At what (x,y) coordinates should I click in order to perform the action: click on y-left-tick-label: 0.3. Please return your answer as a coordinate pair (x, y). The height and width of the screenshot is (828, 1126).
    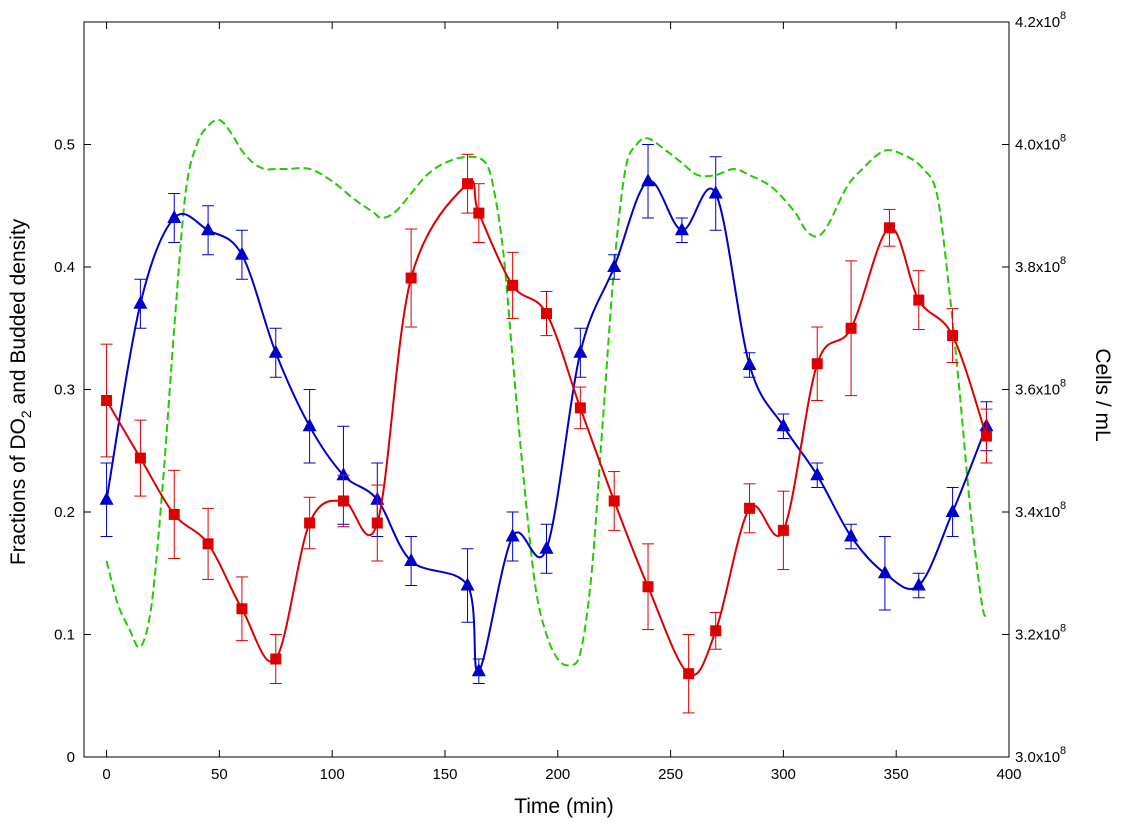
    Looking at the image, I should click on (64, 390).